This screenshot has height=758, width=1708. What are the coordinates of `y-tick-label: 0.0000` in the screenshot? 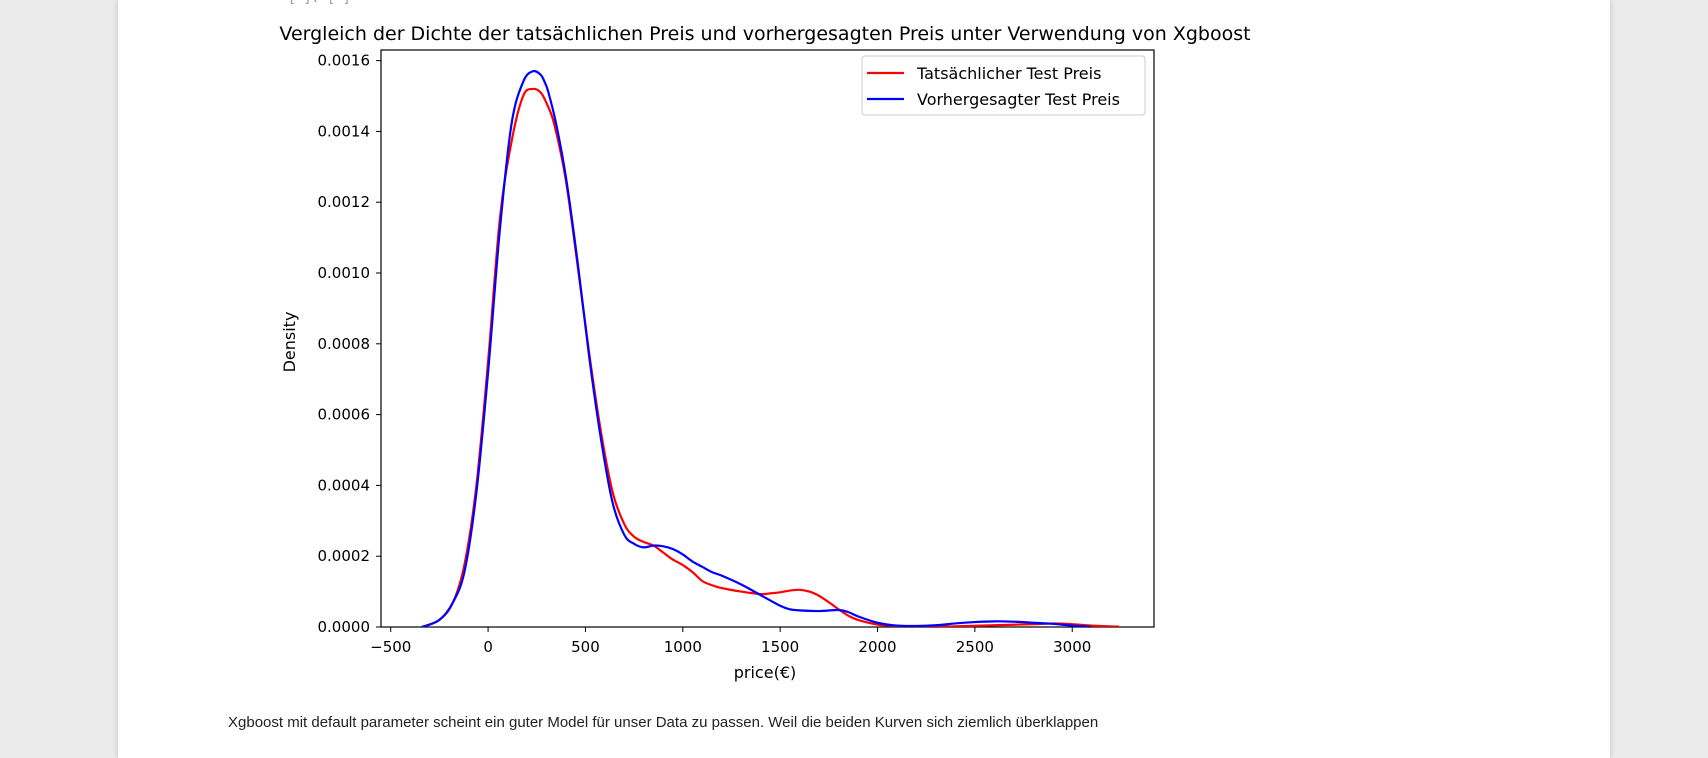 It's located at (344, 627).